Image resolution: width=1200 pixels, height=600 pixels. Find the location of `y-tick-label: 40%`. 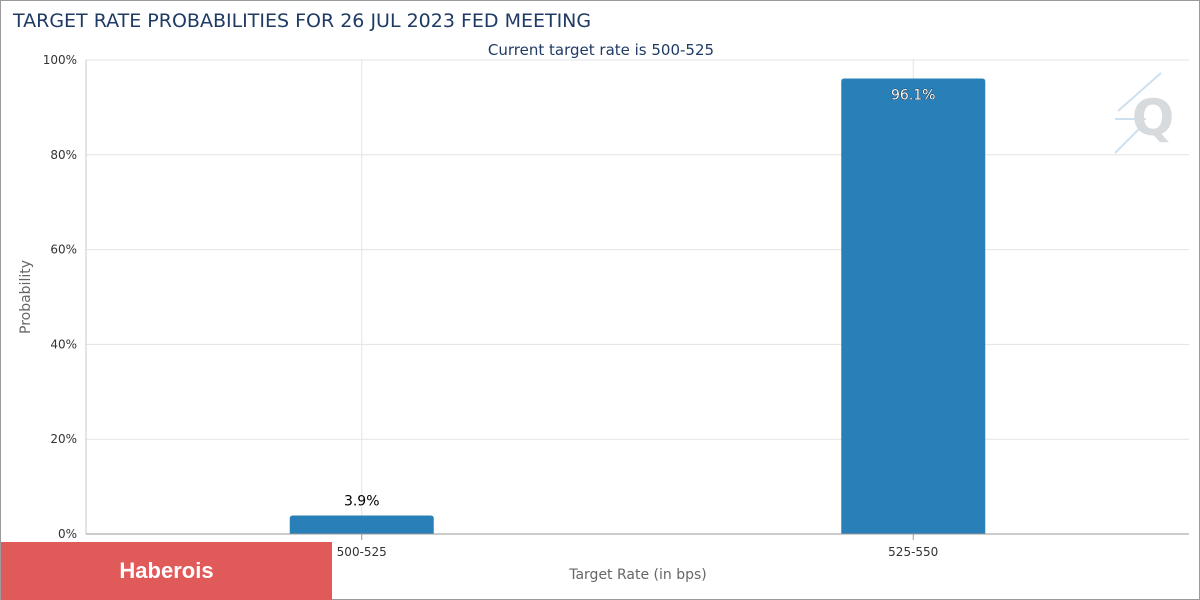

y-tick-label: 40% is located at coordinates (63, 344).